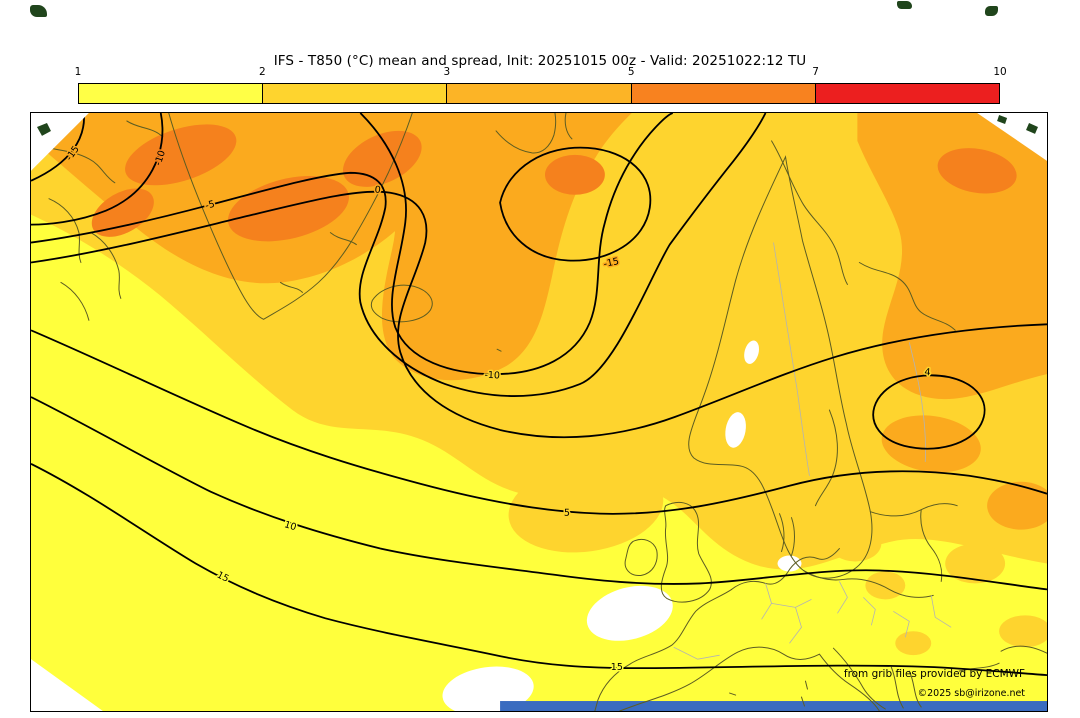 The width and height of the screenshot is (1080, 718). I want to click on coastline-arctic-canada, so click(97, 220).